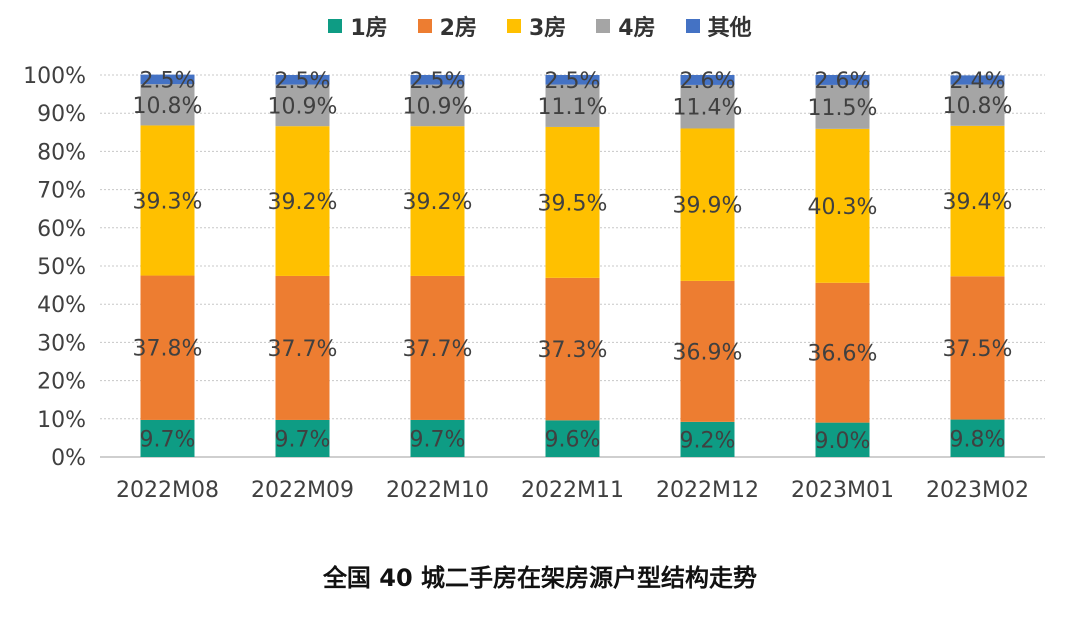 The image size is (1080, 618). I want to click on data-label: 9.8%, so click(978, 439).